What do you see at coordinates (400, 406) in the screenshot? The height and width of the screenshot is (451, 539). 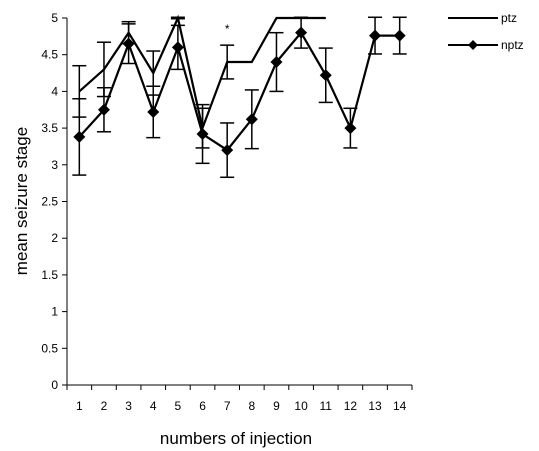 I see `x-tick-label: 14` at bounding box center [400, 406].